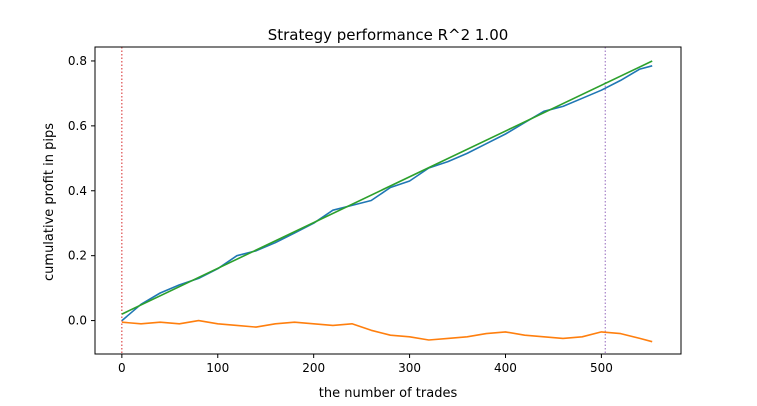  I want to click on x-tick-label: 300, so click(409, 368).